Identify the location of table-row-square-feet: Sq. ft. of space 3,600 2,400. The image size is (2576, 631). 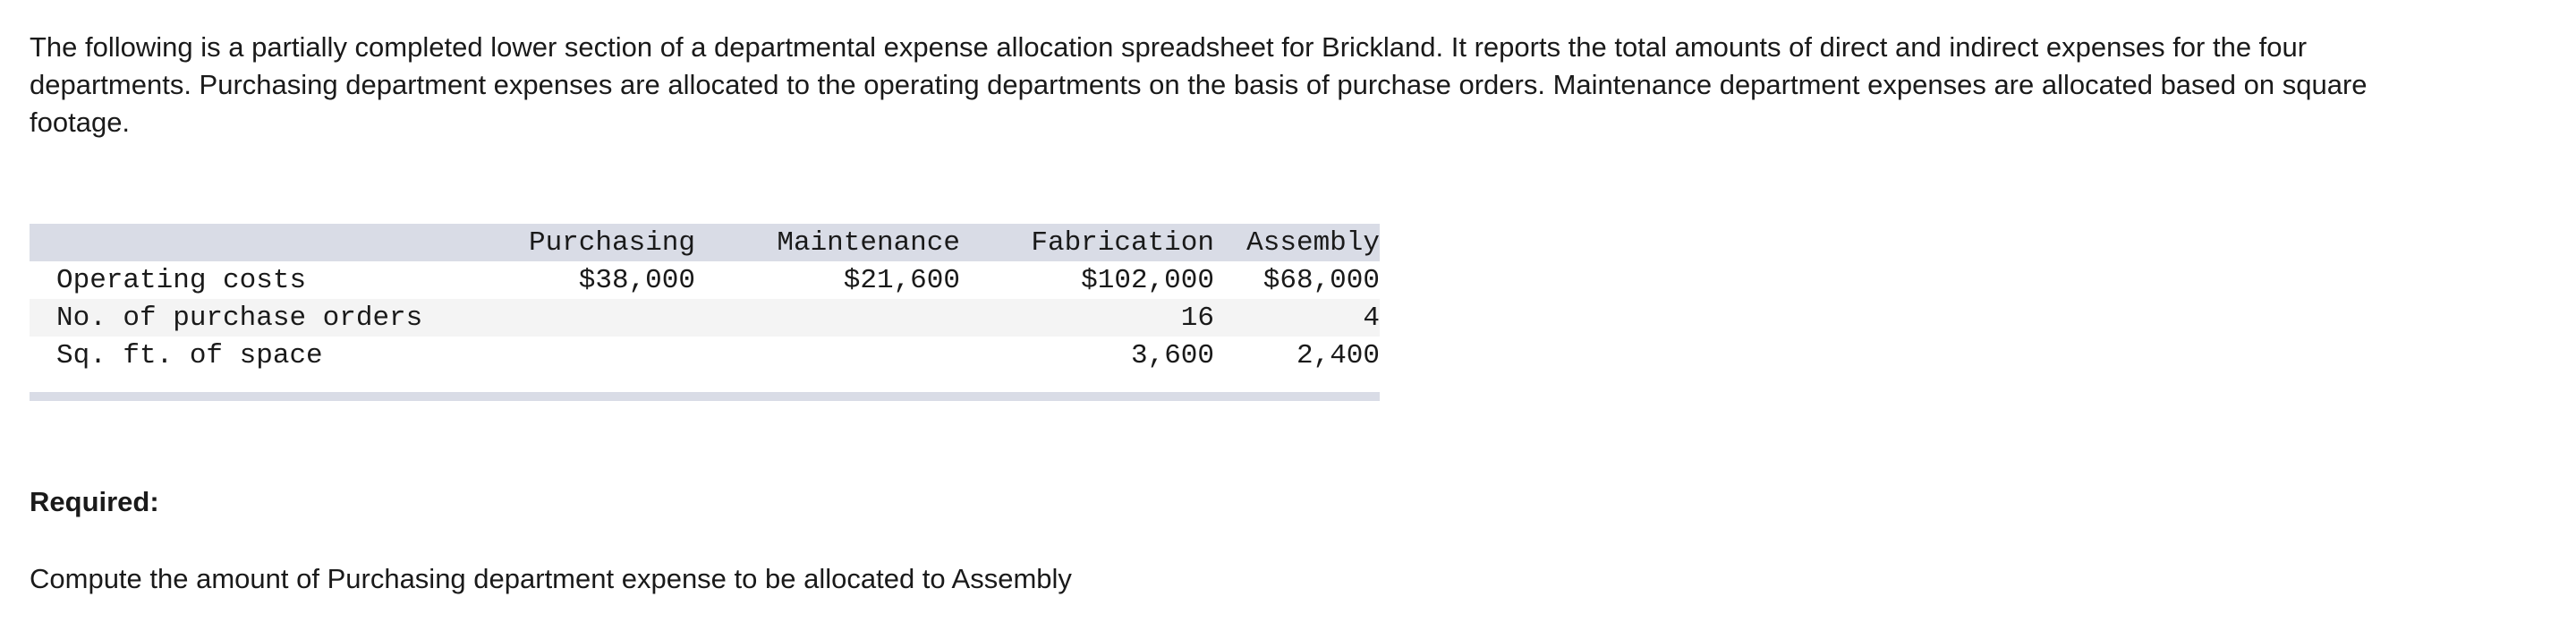
(705, 355).